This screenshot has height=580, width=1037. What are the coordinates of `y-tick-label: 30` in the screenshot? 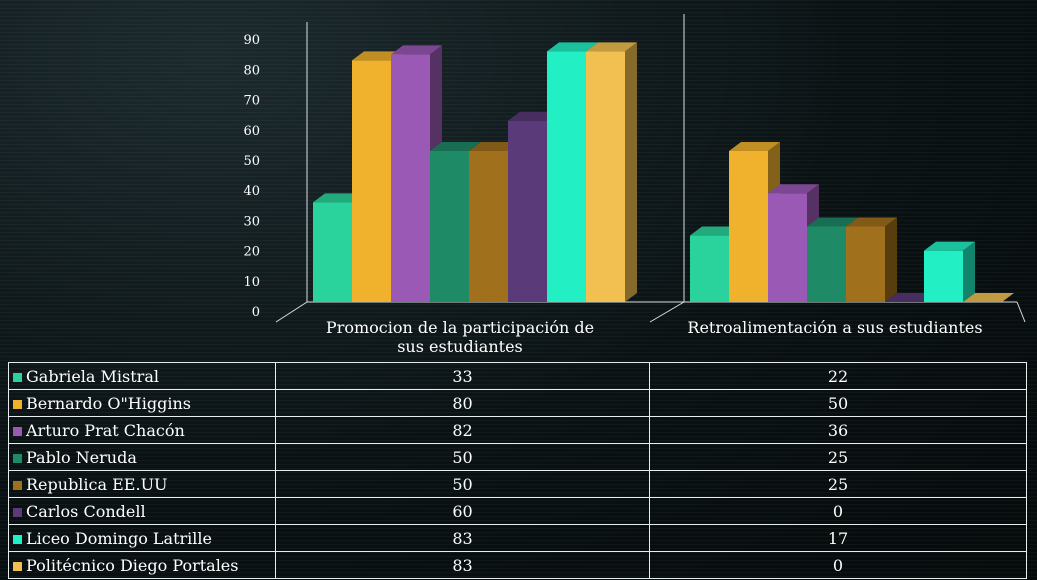 It's located at (251, 221).